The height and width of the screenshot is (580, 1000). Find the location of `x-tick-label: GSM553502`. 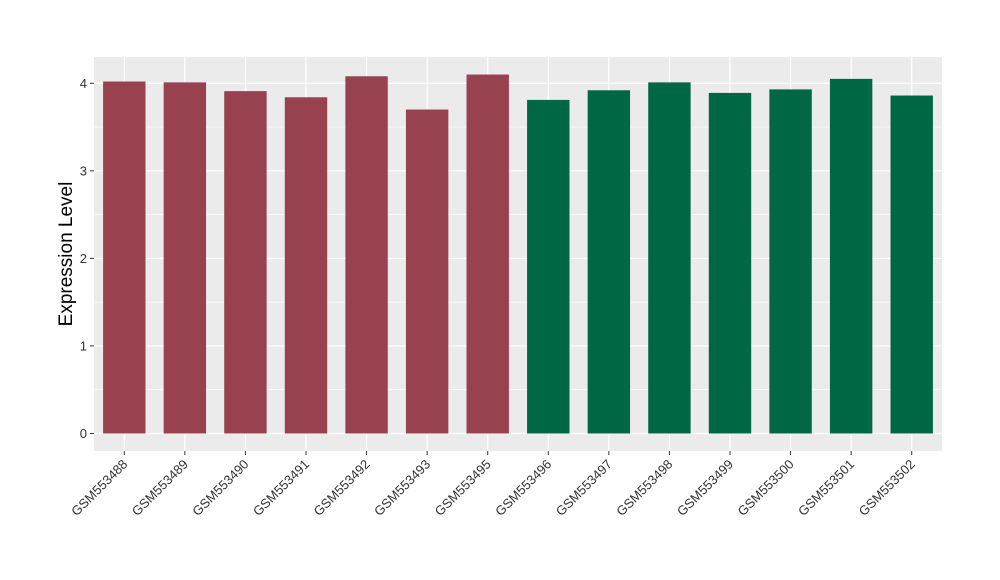

x-tick-label: GSM553502 is located at coordinates (887, 488).